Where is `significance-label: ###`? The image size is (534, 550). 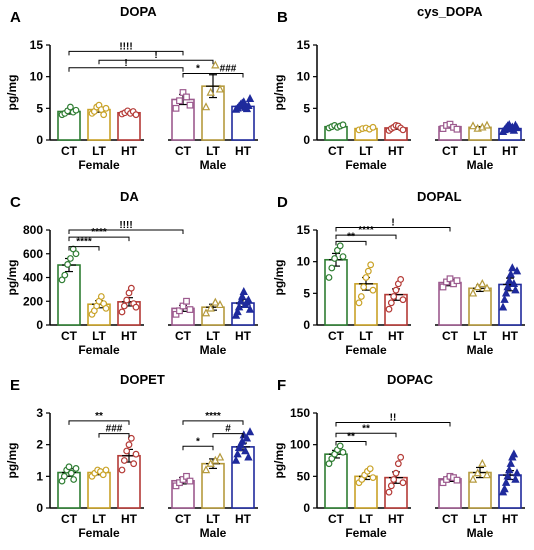
significance-label: ### is located at coordinates (228, 69).